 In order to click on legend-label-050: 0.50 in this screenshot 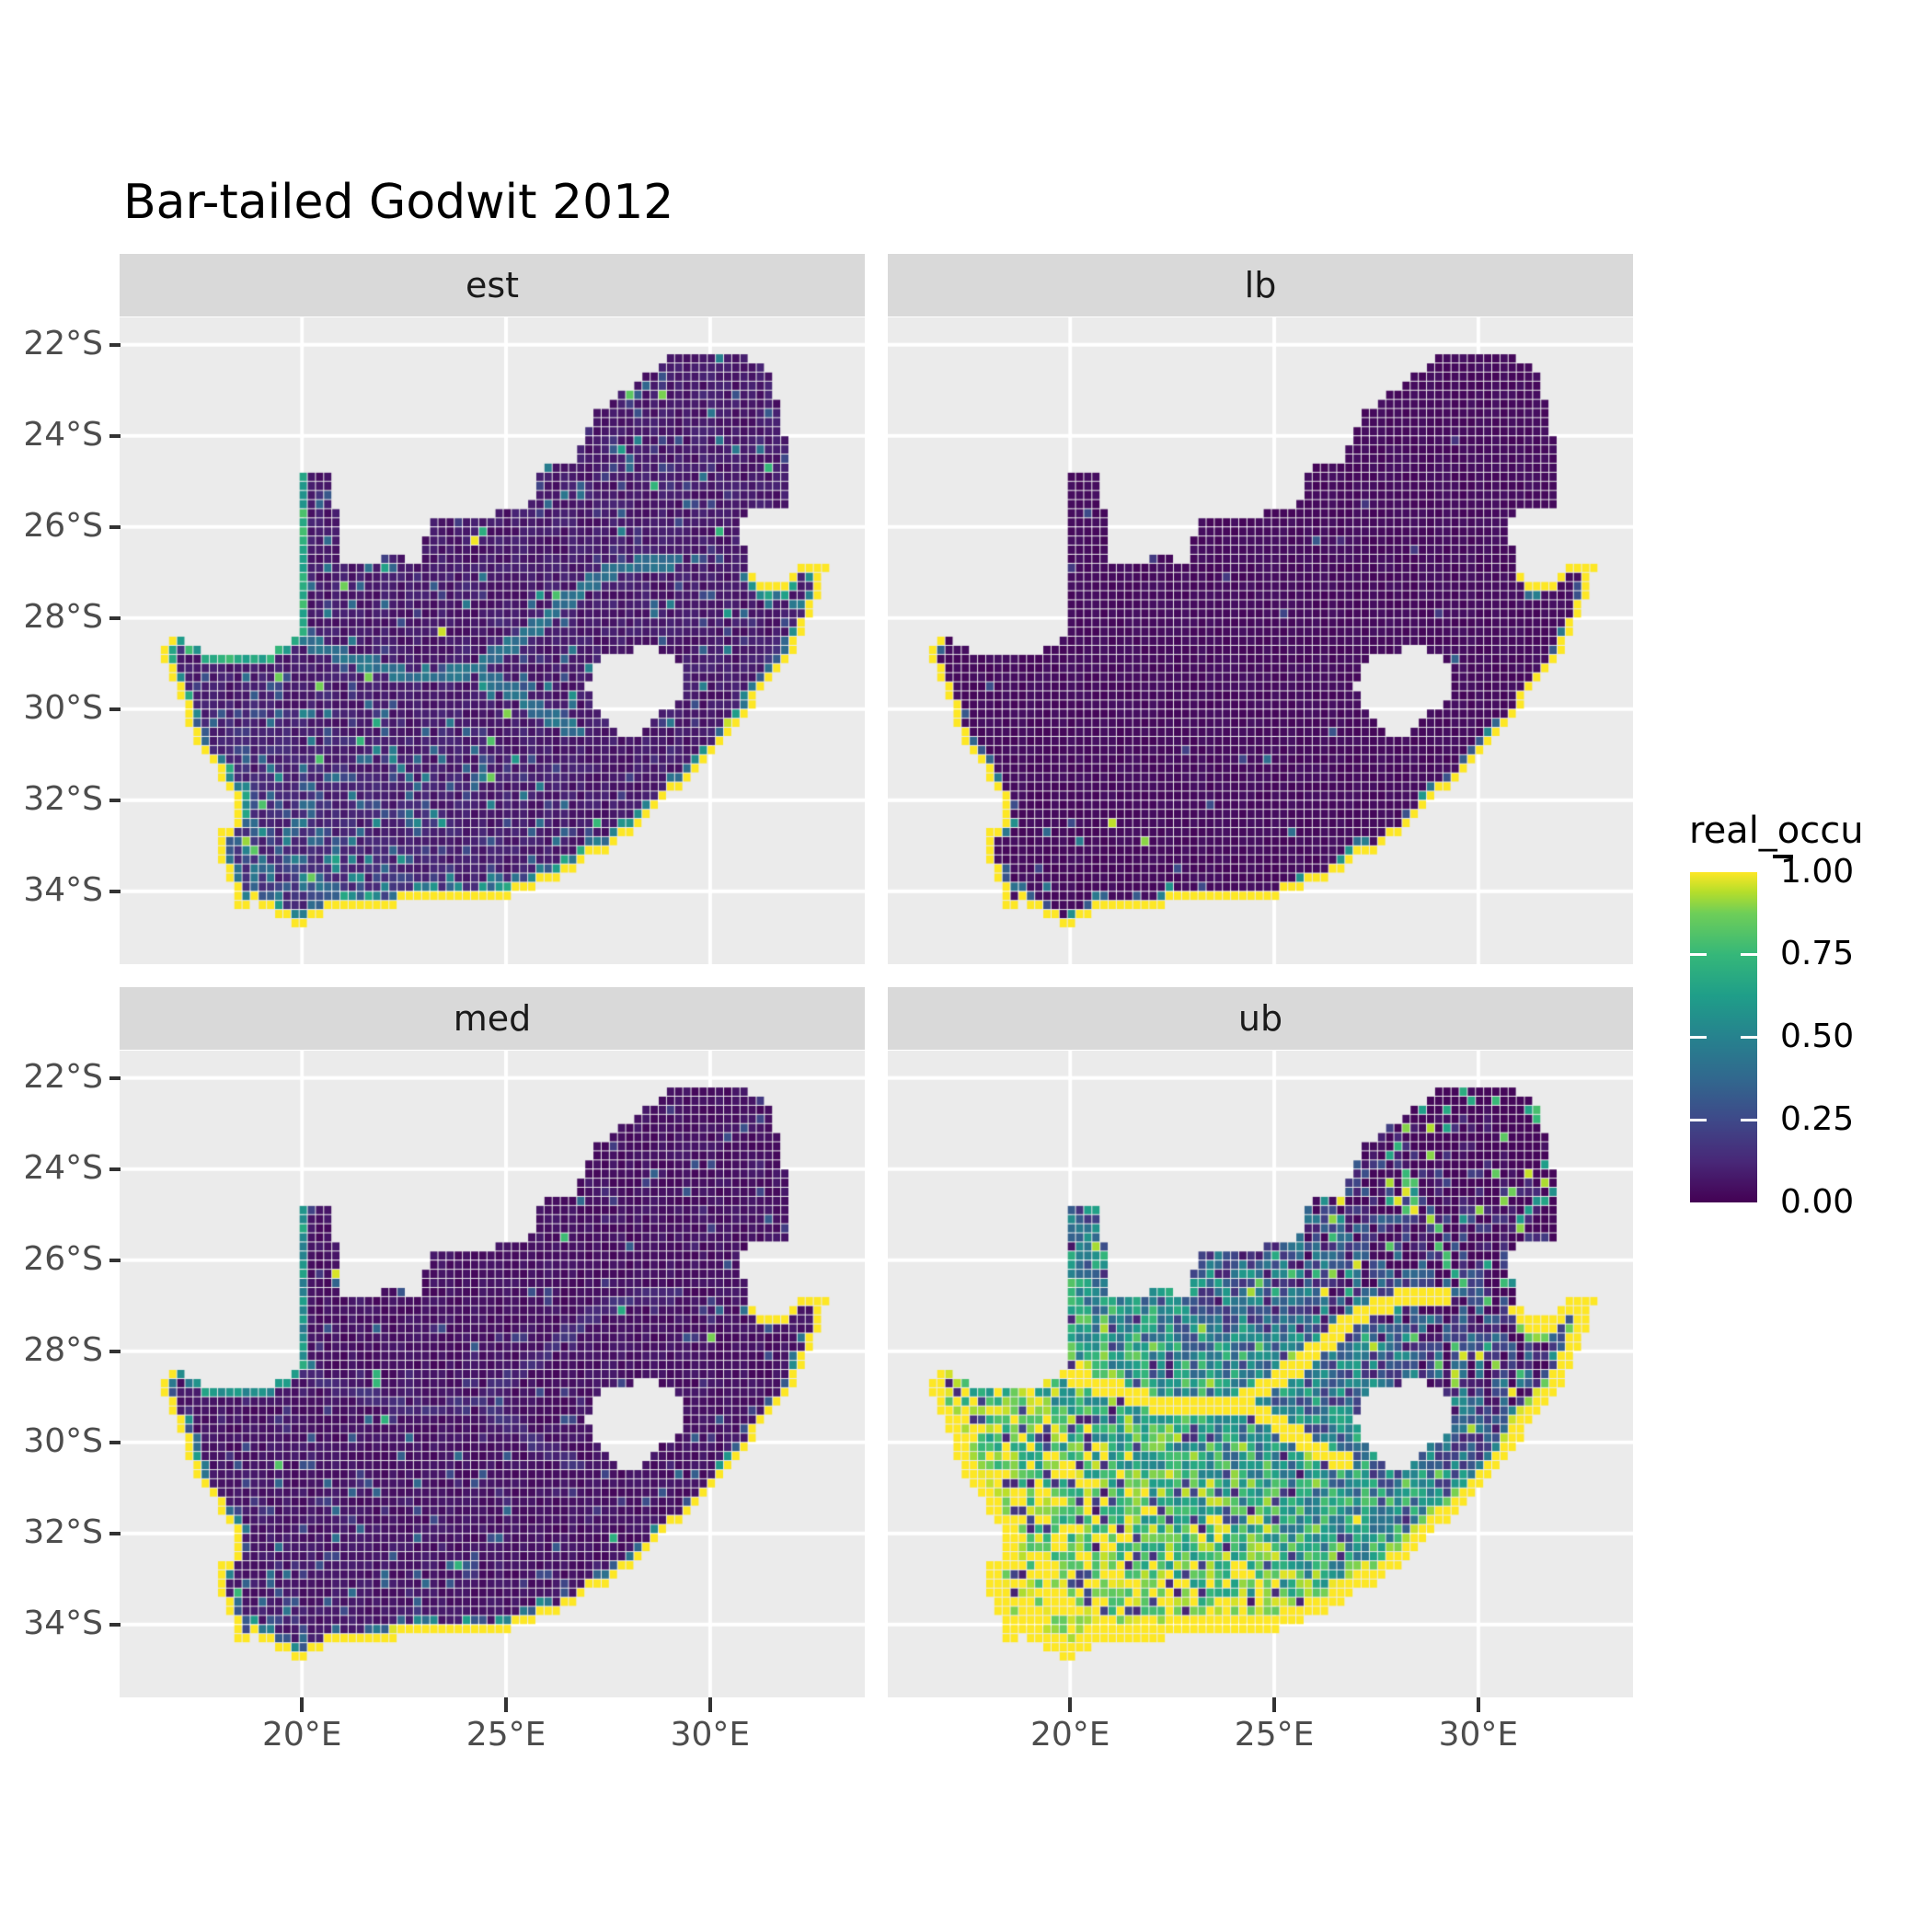, I will do `click(1817, 1036)`.